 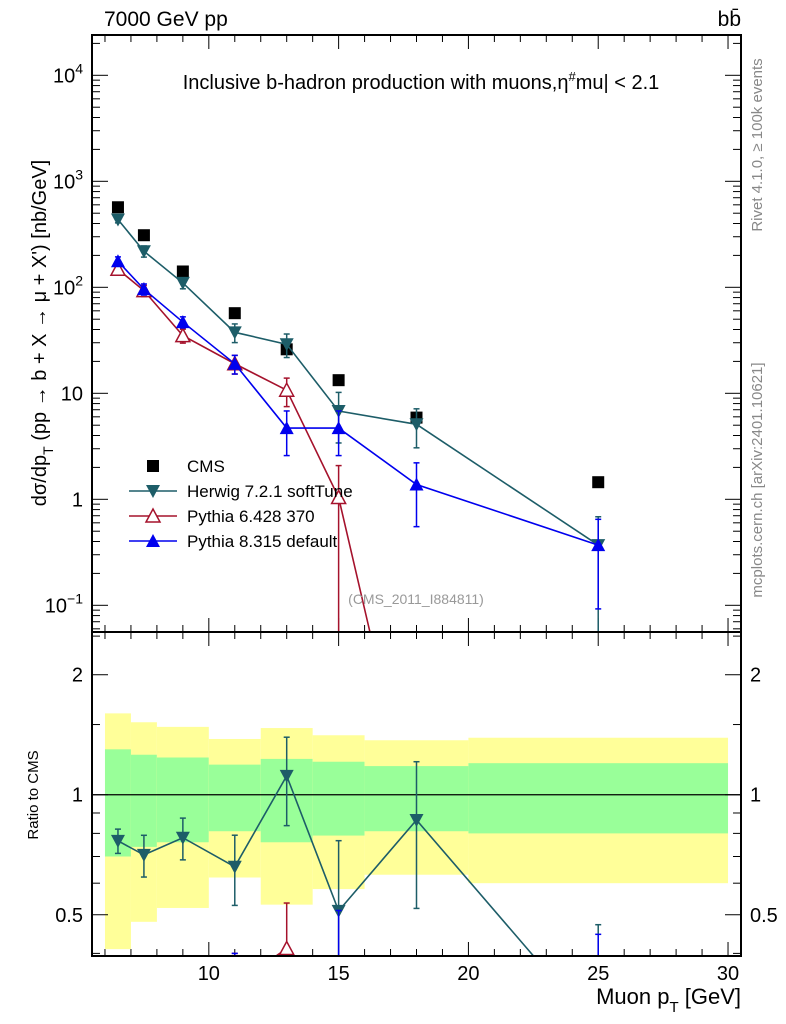 I want to click on plot-title-superscript: #, so click(x=572, y=76).